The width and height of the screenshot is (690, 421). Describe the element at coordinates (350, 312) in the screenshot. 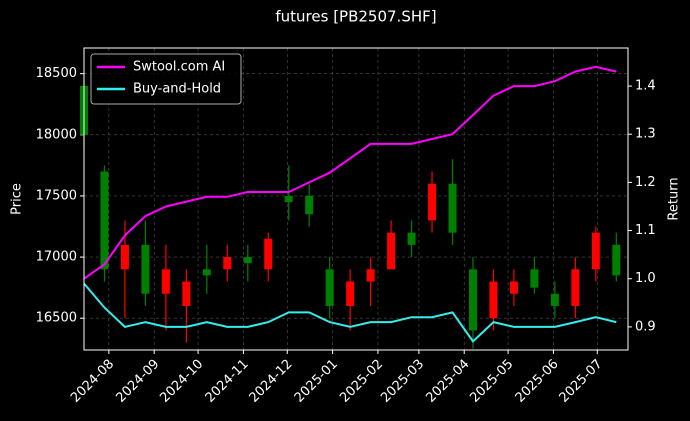

I see `return-line` at that location.